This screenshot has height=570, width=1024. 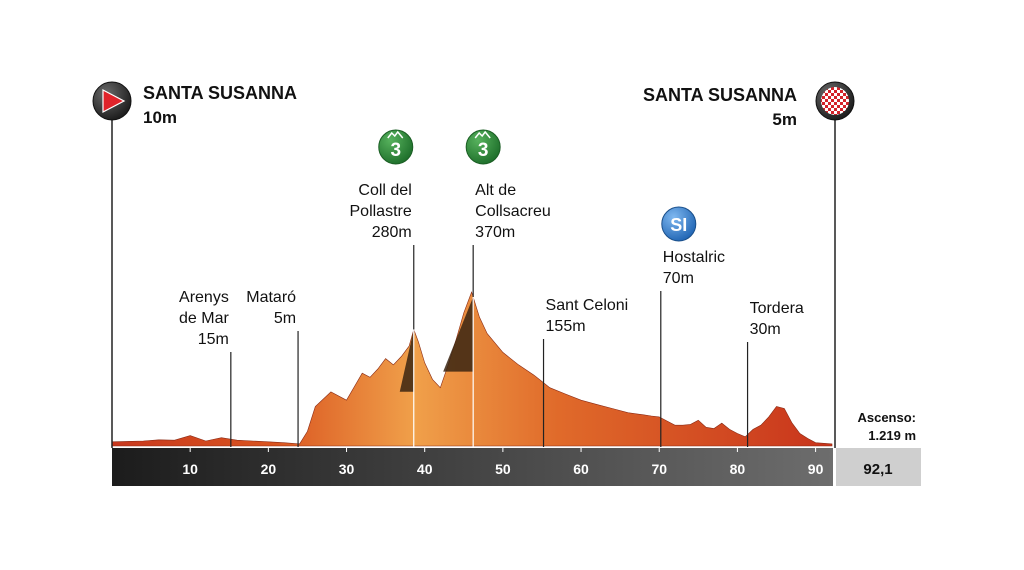 I want to click on total-distance-box, so click(x=878, y=467).